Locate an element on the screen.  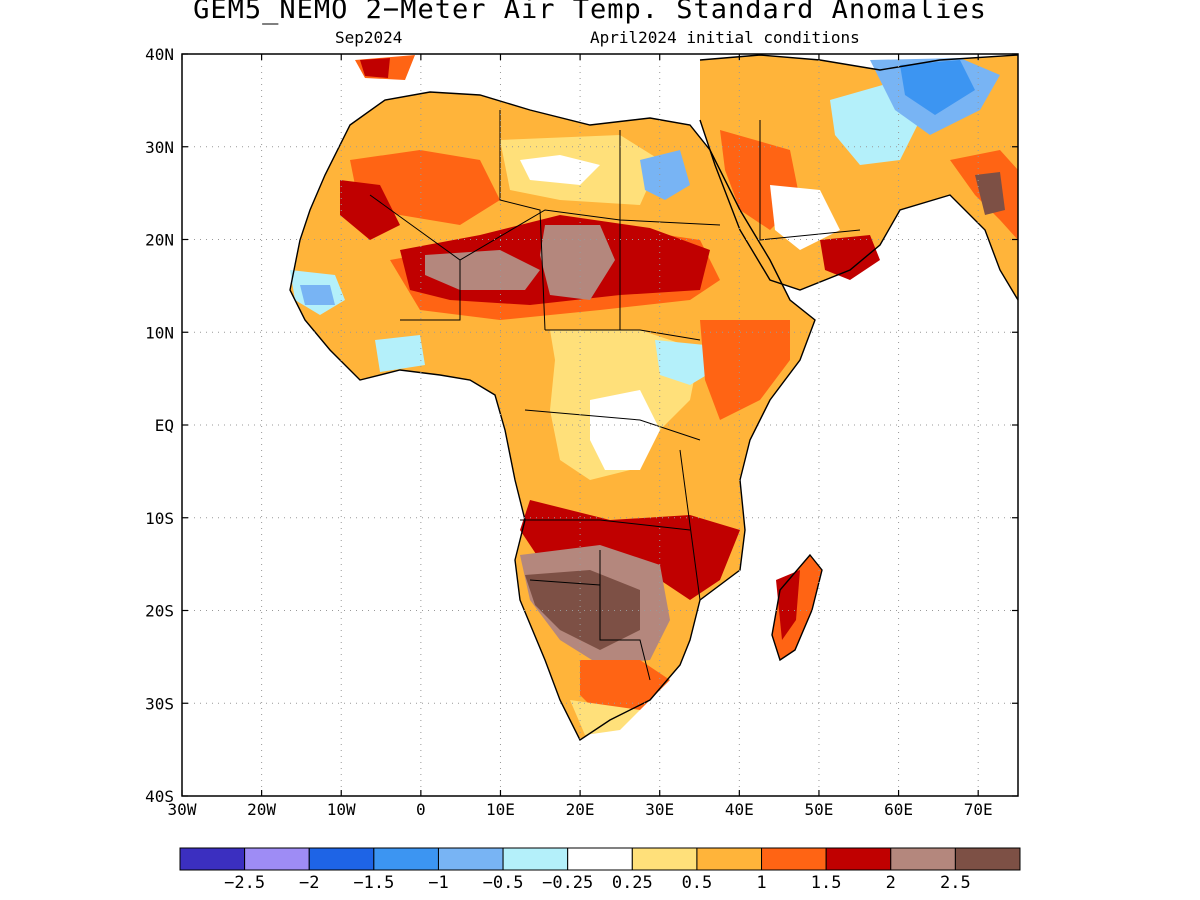
lon-tick-label: 10E is located at coordinates (500, 809).